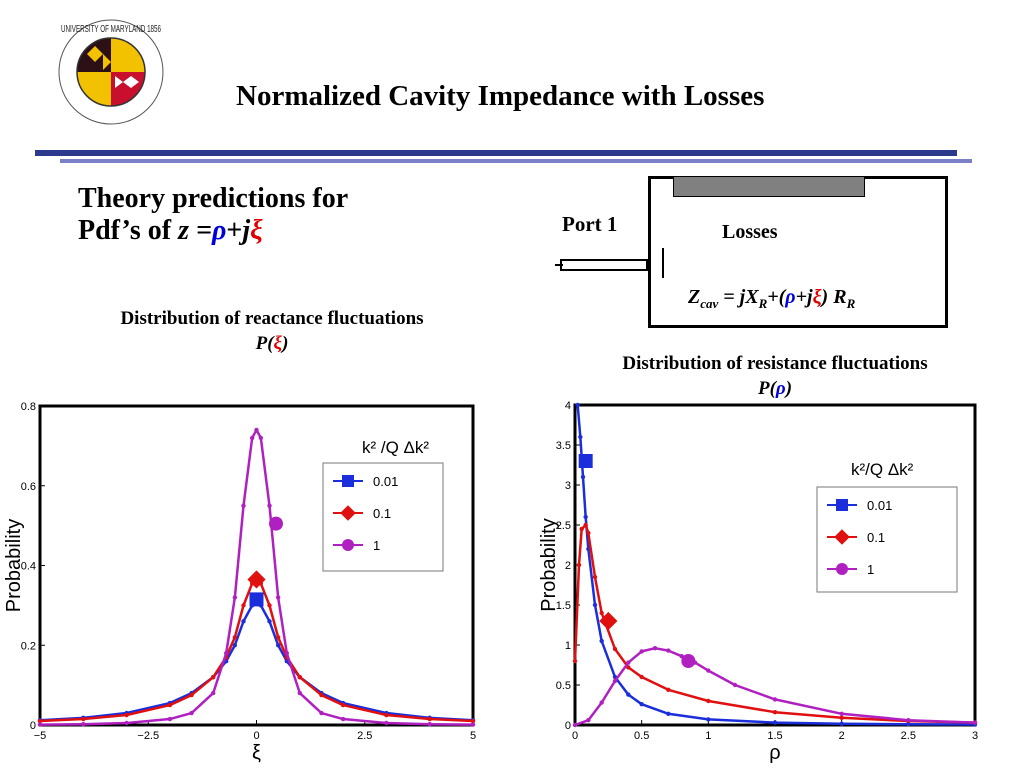 The width and height of the screenshot is (1024, 768). Describe the element at coordinates (568, 566) in the screenshot. I see `y-tick-label: 2` at that location.